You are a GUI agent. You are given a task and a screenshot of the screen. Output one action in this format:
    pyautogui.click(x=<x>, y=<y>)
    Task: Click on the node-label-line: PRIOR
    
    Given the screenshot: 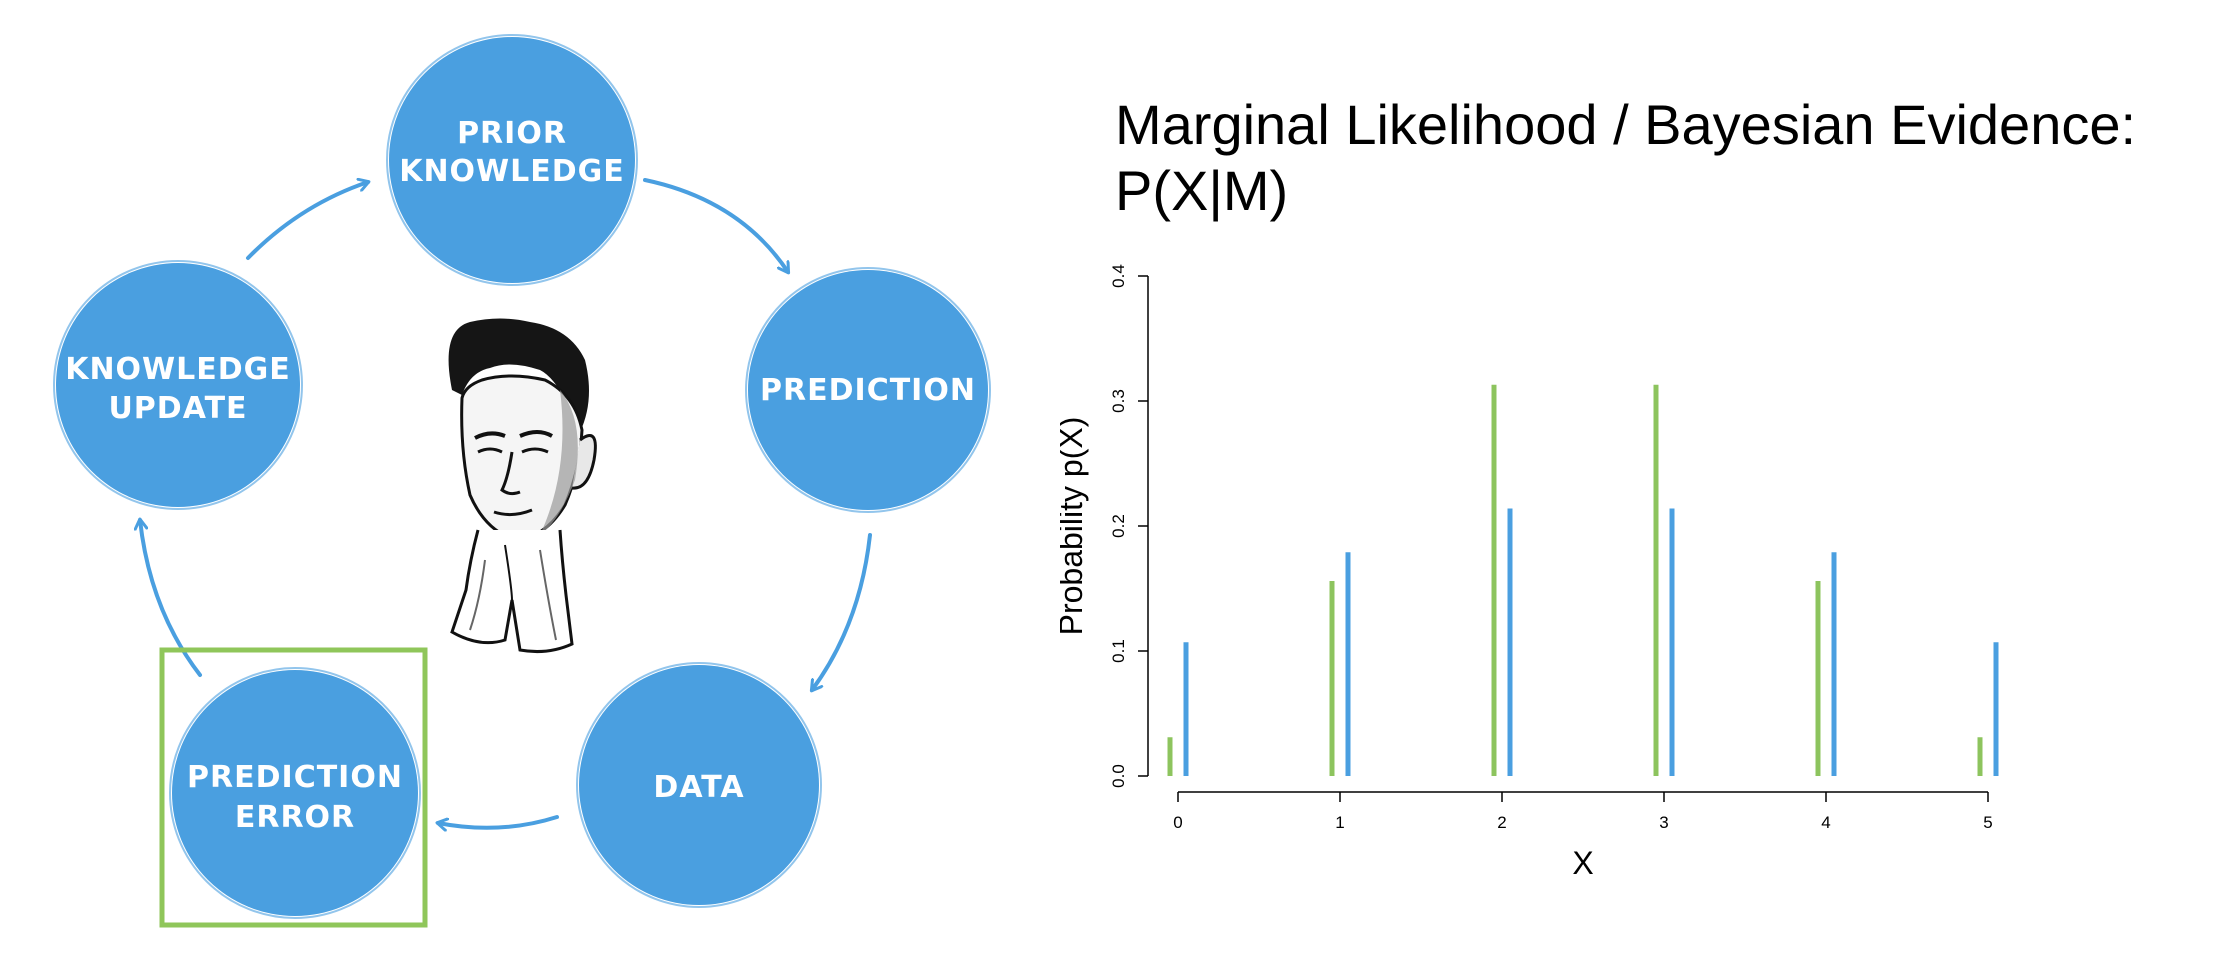 What is the action you would take?
    pyautogui.click(x=512, y=133)
    